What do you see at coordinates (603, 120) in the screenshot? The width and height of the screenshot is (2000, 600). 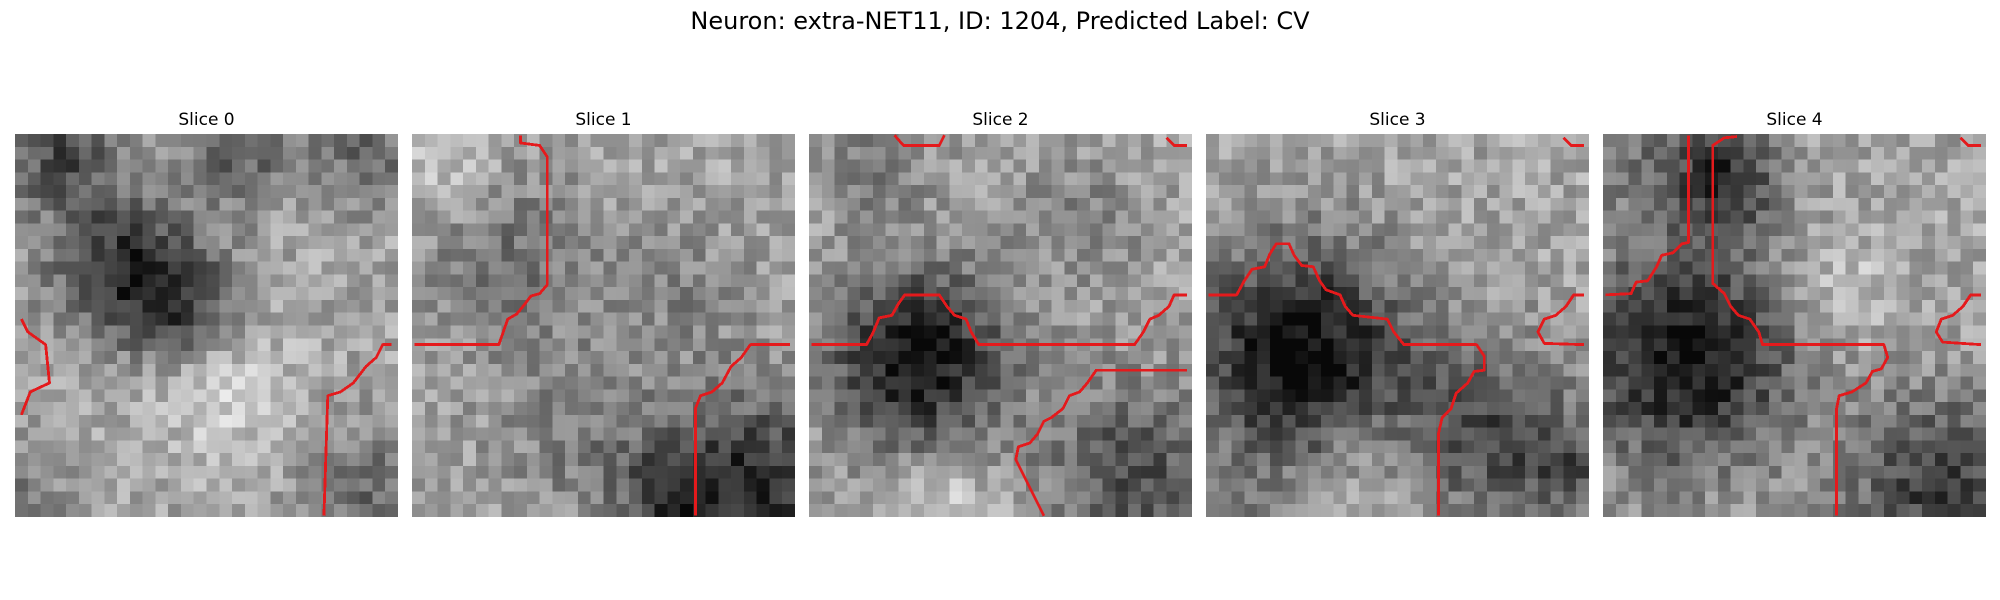 I see `slice-title: Slice 1` at bounding box center [603, 120].